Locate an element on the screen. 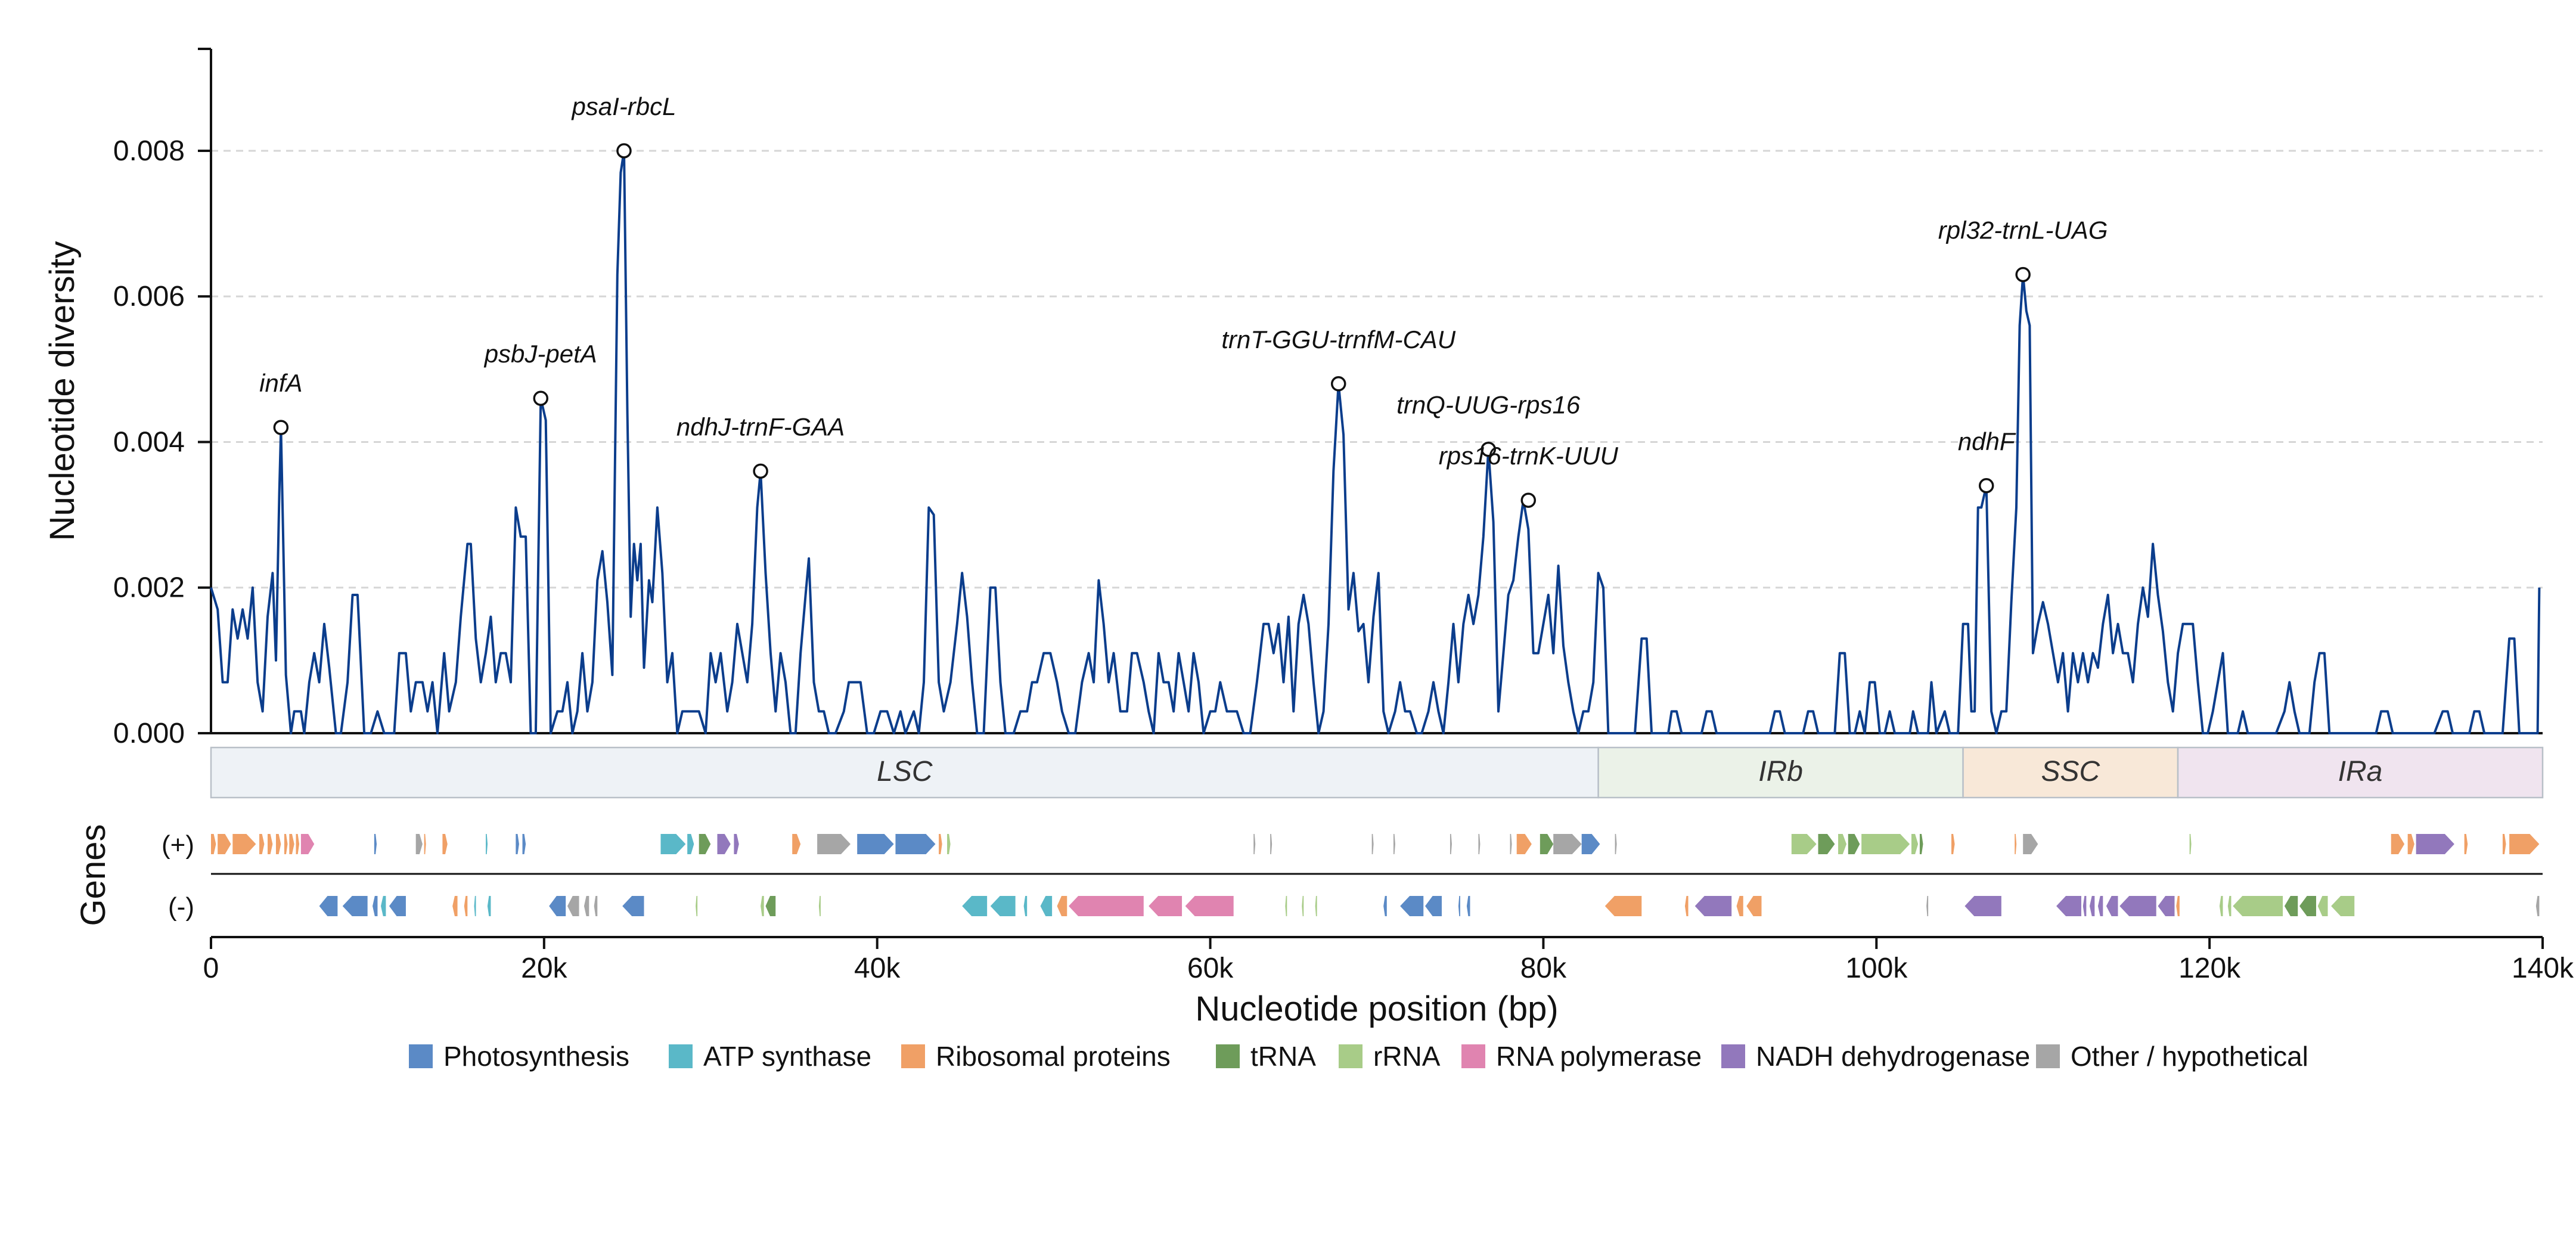 The height and width of the screenshot is (1253, 2576). y-tick-label: 0.004 is located at coordinates (149, 442).